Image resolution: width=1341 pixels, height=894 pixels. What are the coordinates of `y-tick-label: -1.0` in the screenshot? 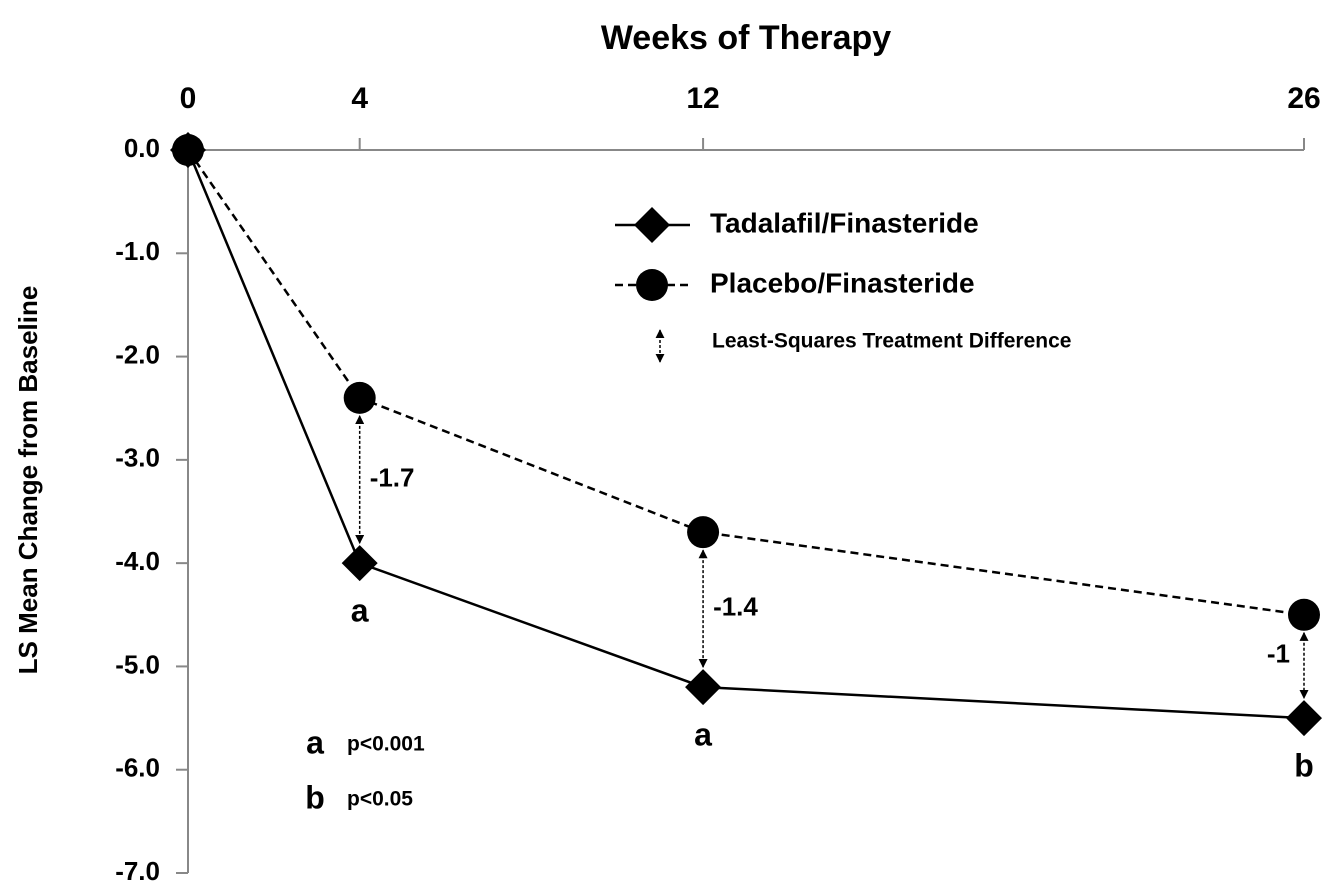 It's located at (137, 251).